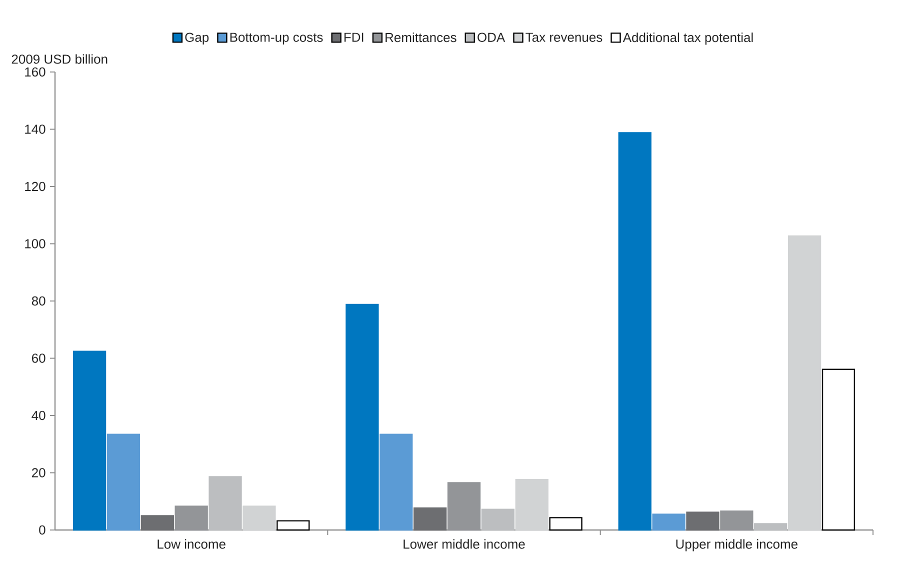 This screenshot has width=905, height=561. What do you see at coordinates (39, 473) in the screenshot?
I see `y-tick-label: 20` at bounding box center [39, 473].